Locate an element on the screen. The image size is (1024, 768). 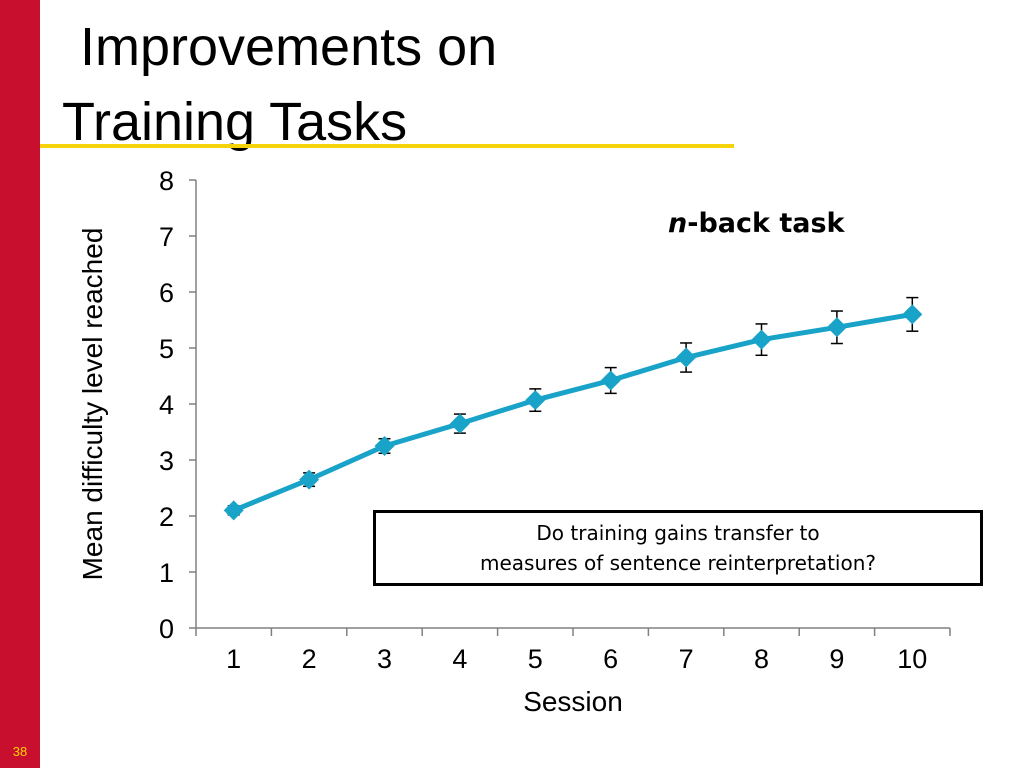
y-tick-label: 1 is located at coordinates (166, 573).